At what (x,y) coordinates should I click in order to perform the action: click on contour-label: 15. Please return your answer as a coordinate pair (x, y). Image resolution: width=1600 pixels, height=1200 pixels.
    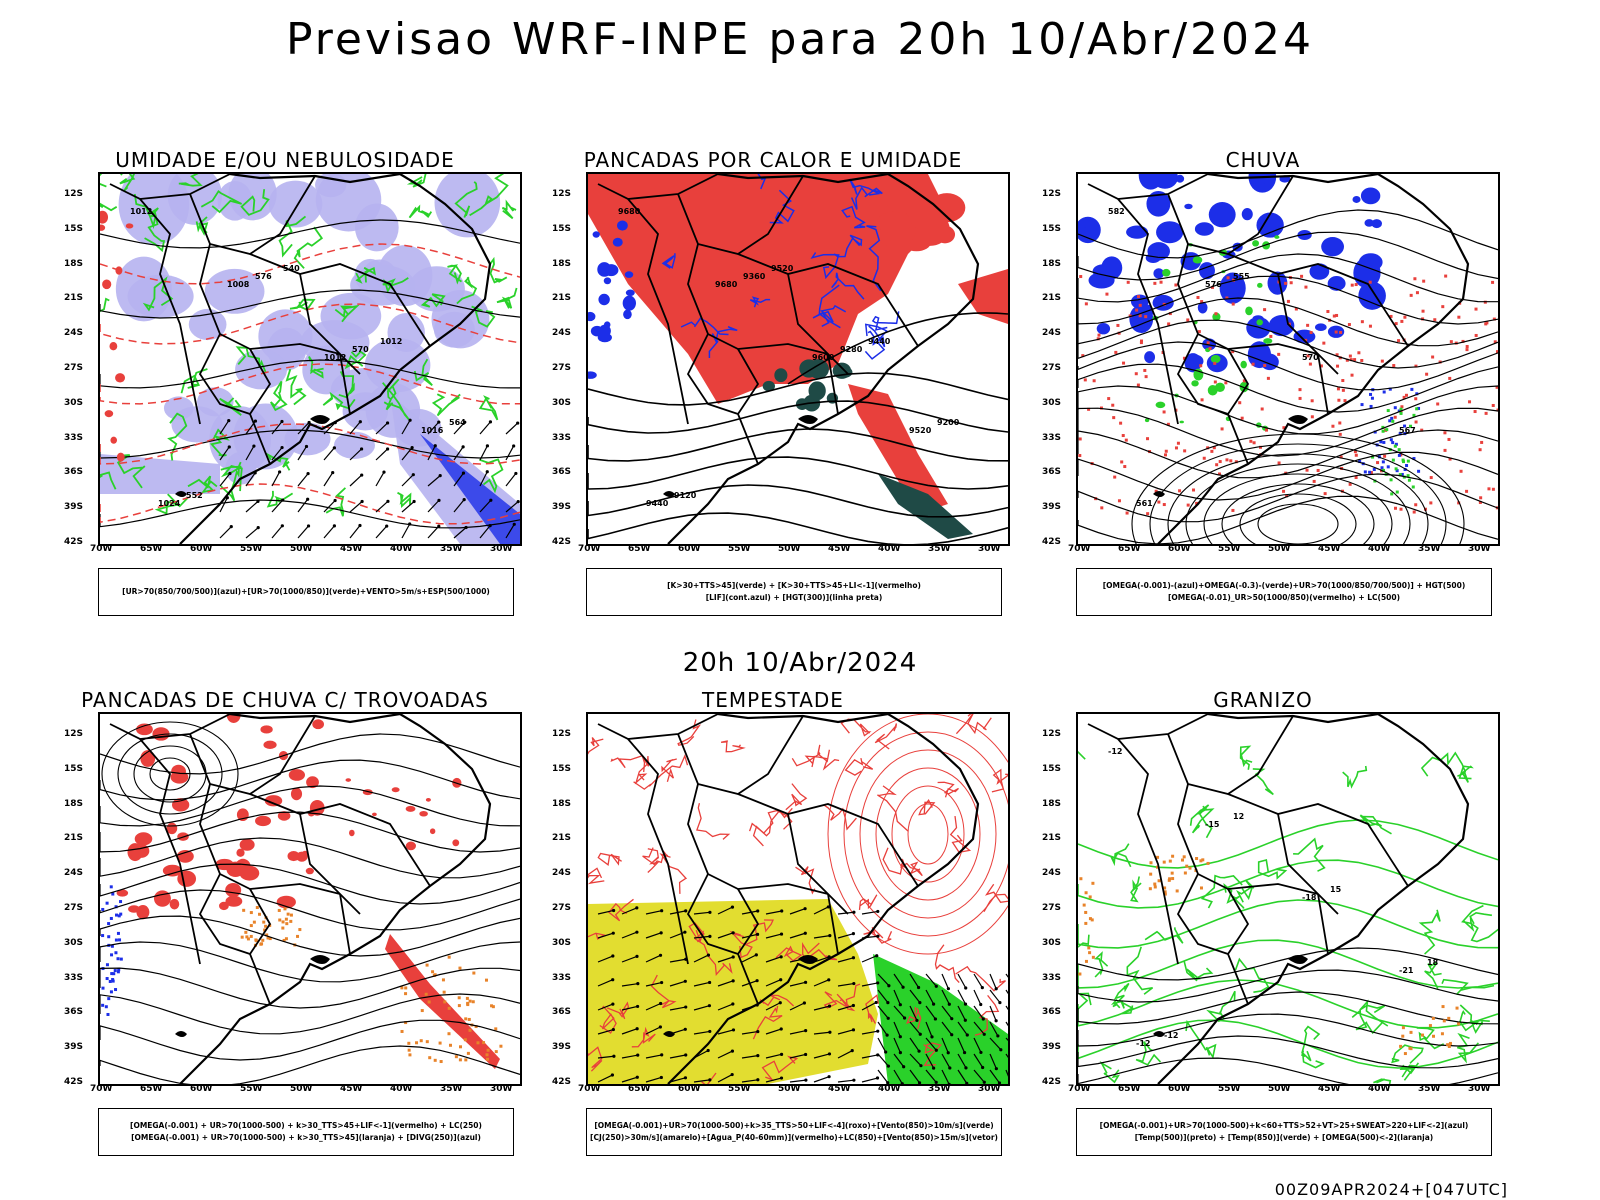
    Looking at the image, I should click on (1336, 889).